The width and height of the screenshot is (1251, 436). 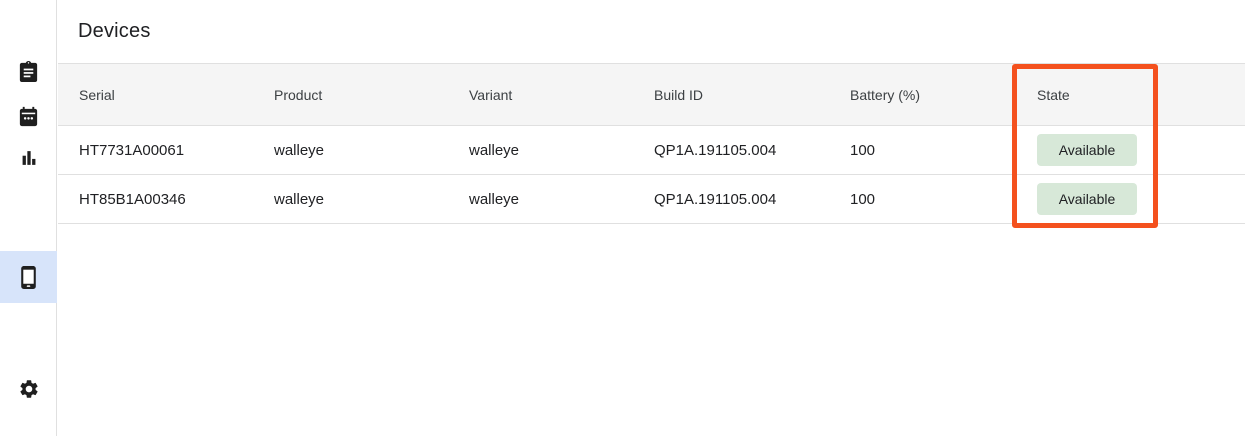 I want to click on column-header-state: State, so click(x=1053, y=94).